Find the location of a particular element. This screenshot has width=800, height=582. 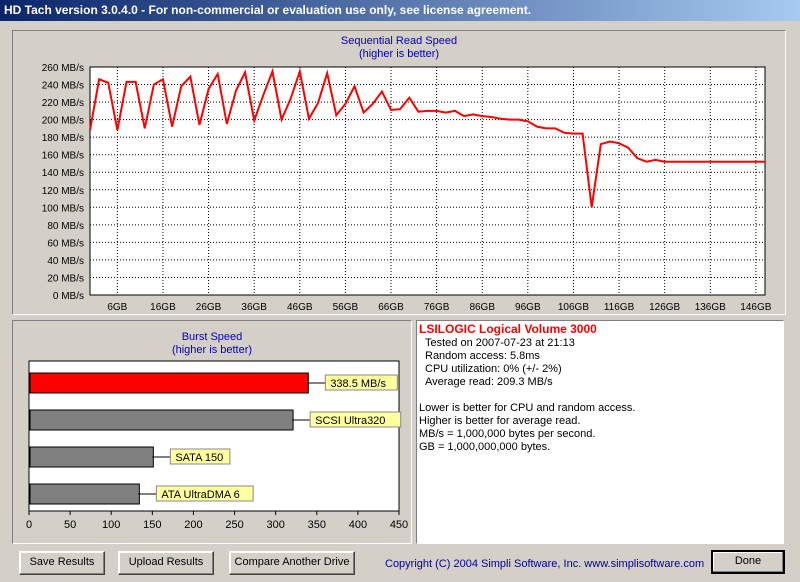

compare-drive-button: Compare Another Drive is located at coordinates (292, 563).